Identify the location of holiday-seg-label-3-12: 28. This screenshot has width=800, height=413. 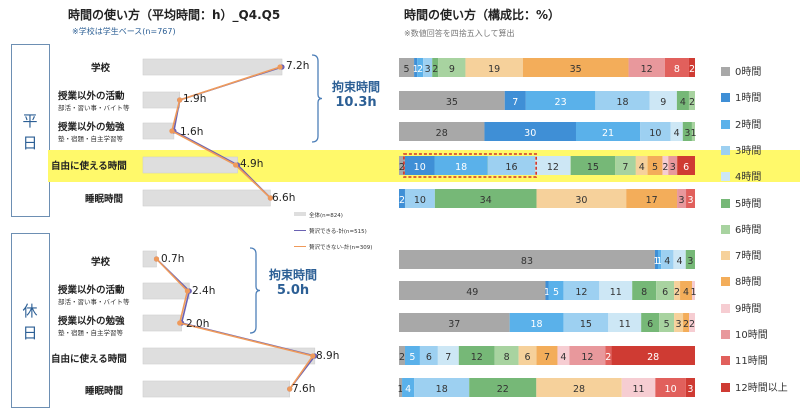
(653, 357).